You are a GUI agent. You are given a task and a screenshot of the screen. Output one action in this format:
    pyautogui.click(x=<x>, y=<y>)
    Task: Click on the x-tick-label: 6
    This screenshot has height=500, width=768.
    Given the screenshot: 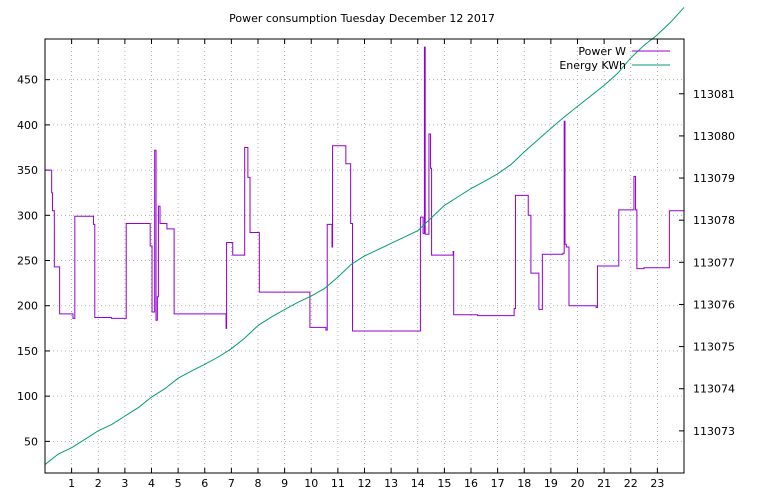 What is the action you would take?
    pyautogui.click(x=204, y=483)
    